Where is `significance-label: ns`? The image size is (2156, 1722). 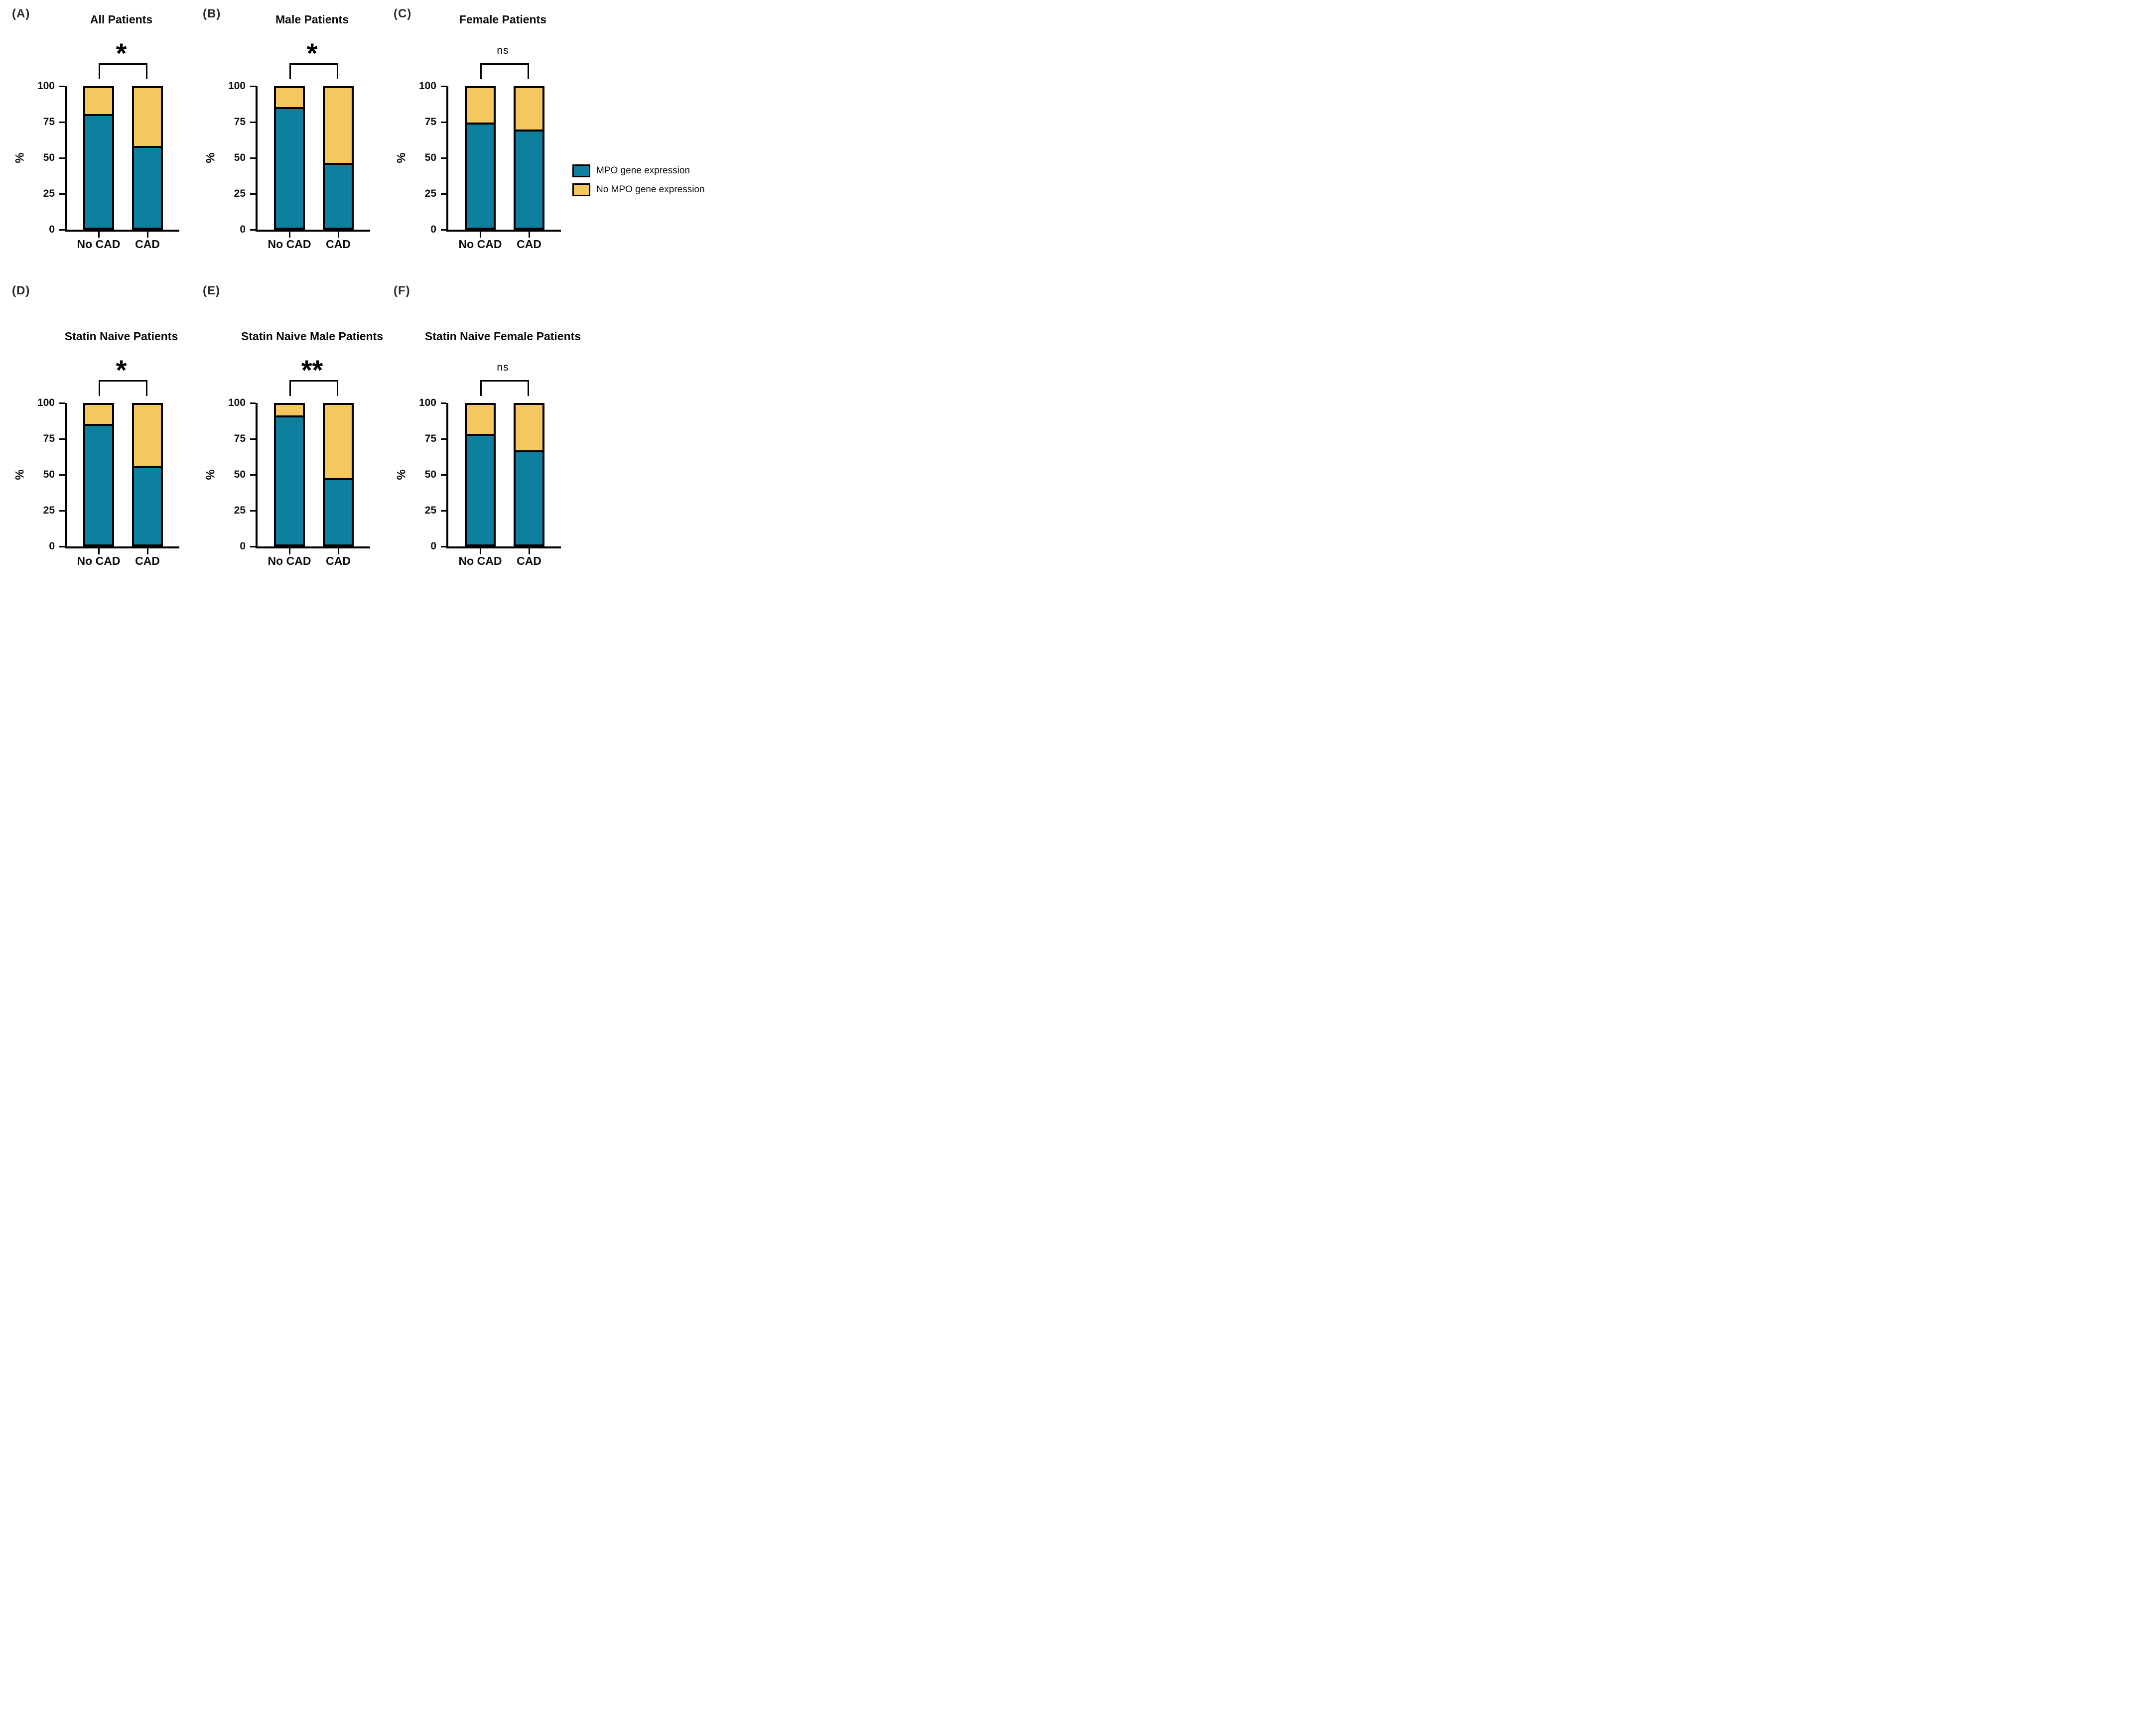 significance-label: ns is located at coordinates (503, 51).